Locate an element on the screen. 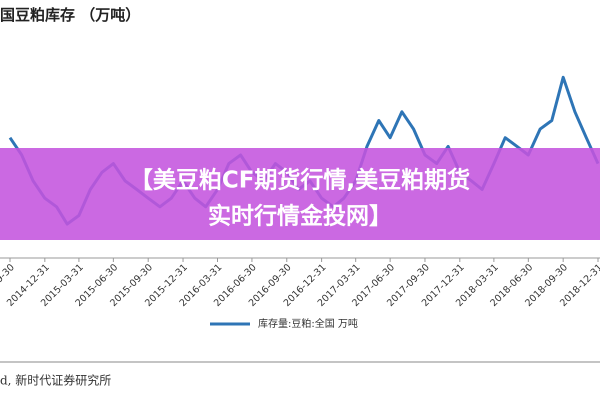  legend-label: 库存量:豆粕:全国 万吨 is located at coordinates (308, 323).